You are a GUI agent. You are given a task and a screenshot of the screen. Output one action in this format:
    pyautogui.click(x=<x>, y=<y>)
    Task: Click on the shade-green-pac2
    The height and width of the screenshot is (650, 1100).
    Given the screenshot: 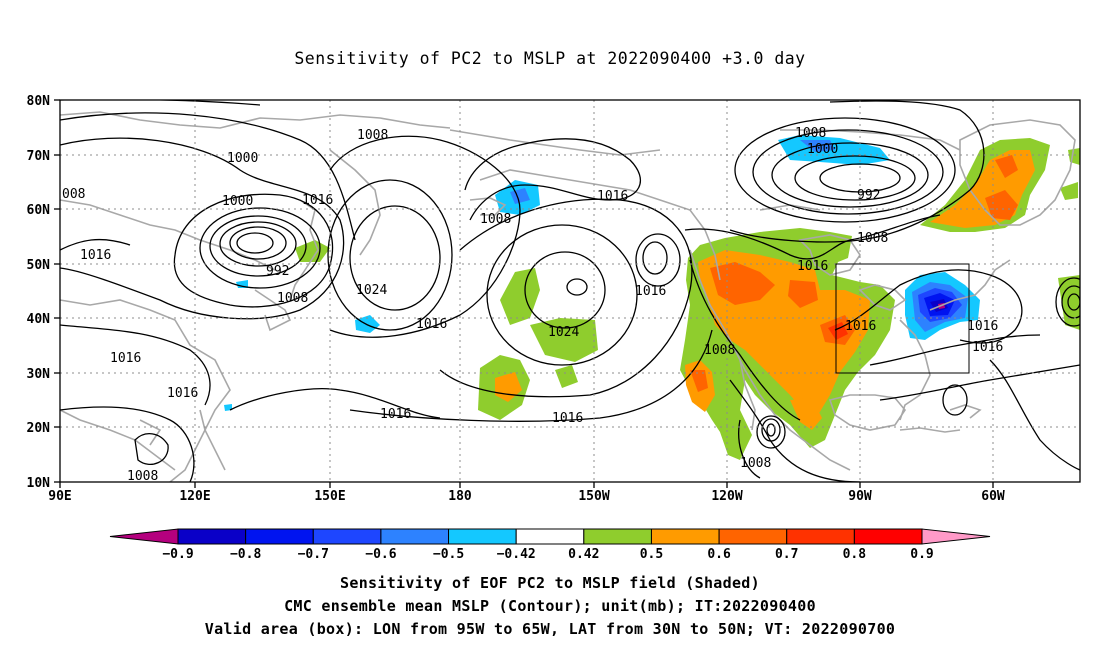 What is the action you would take?
    pyautogui.click(x=564, y=340)
    